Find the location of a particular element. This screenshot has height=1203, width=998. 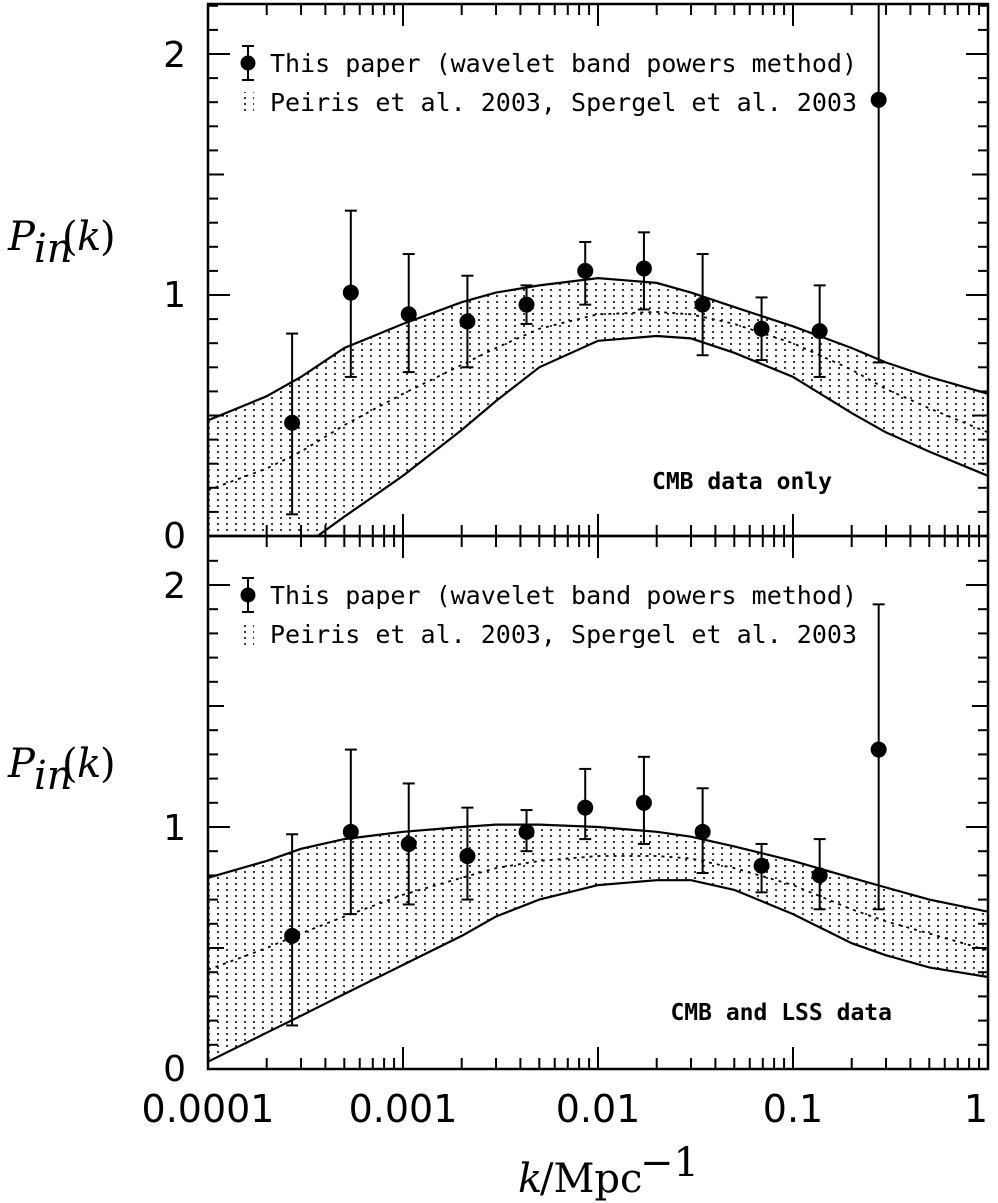

panel-annotation: CMB and LSS data is located at coordinates (781, 1013).